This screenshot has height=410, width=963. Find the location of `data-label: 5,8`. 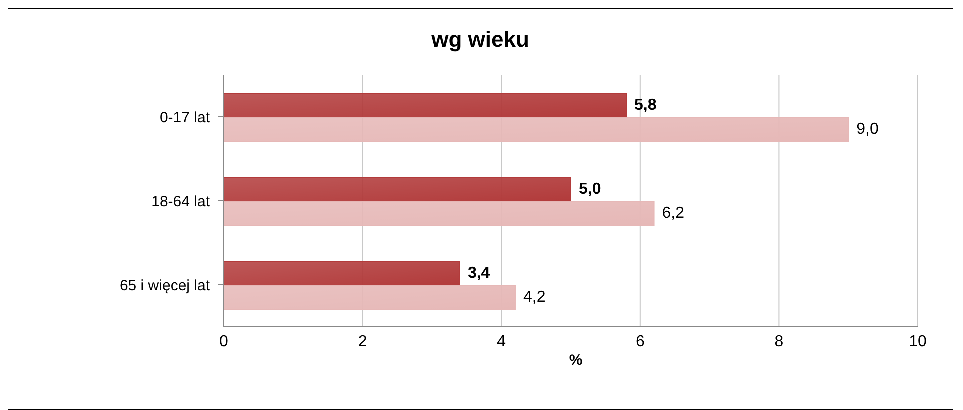

data-label: 5,8 is located at coordinates (645, 105).